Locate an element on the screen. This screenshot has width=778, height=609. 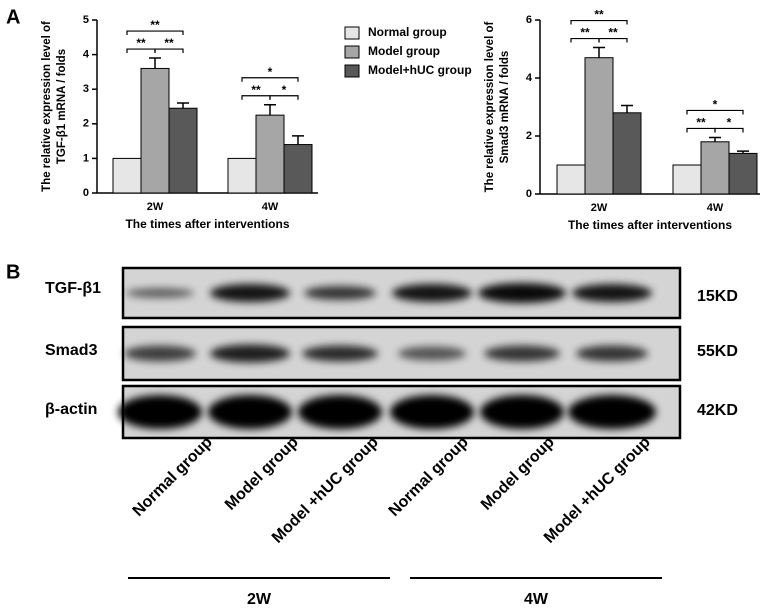
lane-label: Model +hUC group is located at coordinates (597, 490).